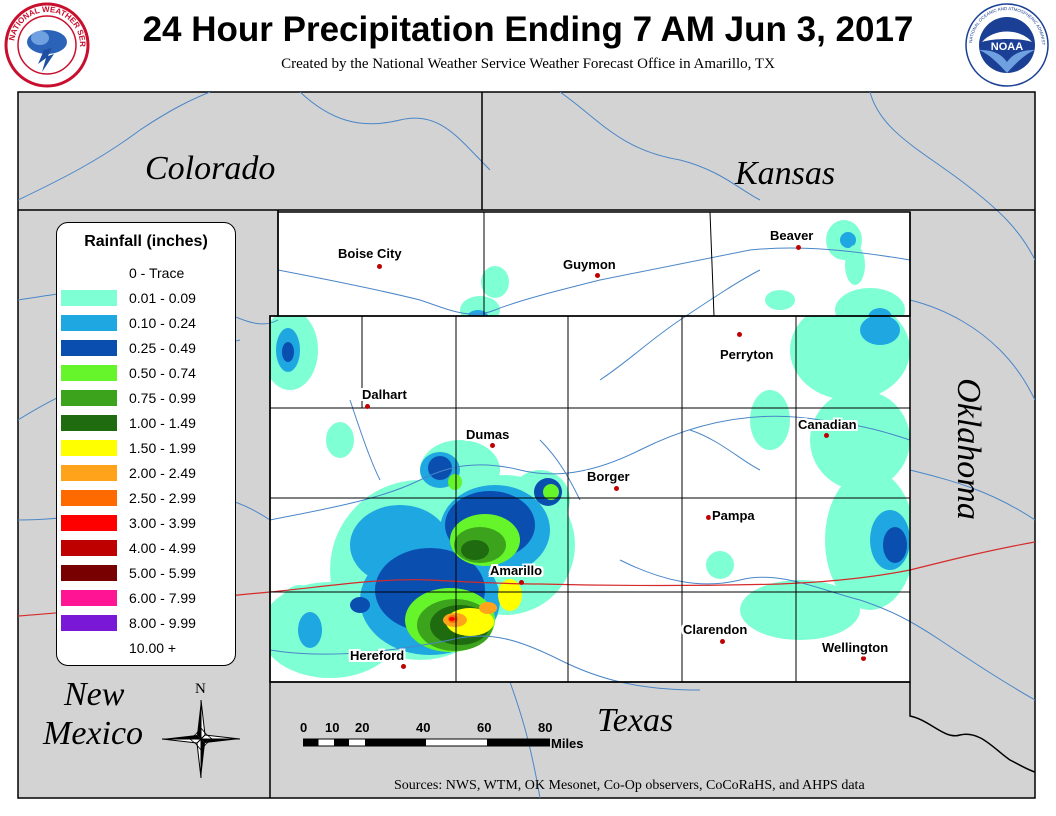 This screenshot has height=816, width=1056. Describe the element at coordinates (616, 488) in the screenshot. I see `city-dot-borger` at that location.